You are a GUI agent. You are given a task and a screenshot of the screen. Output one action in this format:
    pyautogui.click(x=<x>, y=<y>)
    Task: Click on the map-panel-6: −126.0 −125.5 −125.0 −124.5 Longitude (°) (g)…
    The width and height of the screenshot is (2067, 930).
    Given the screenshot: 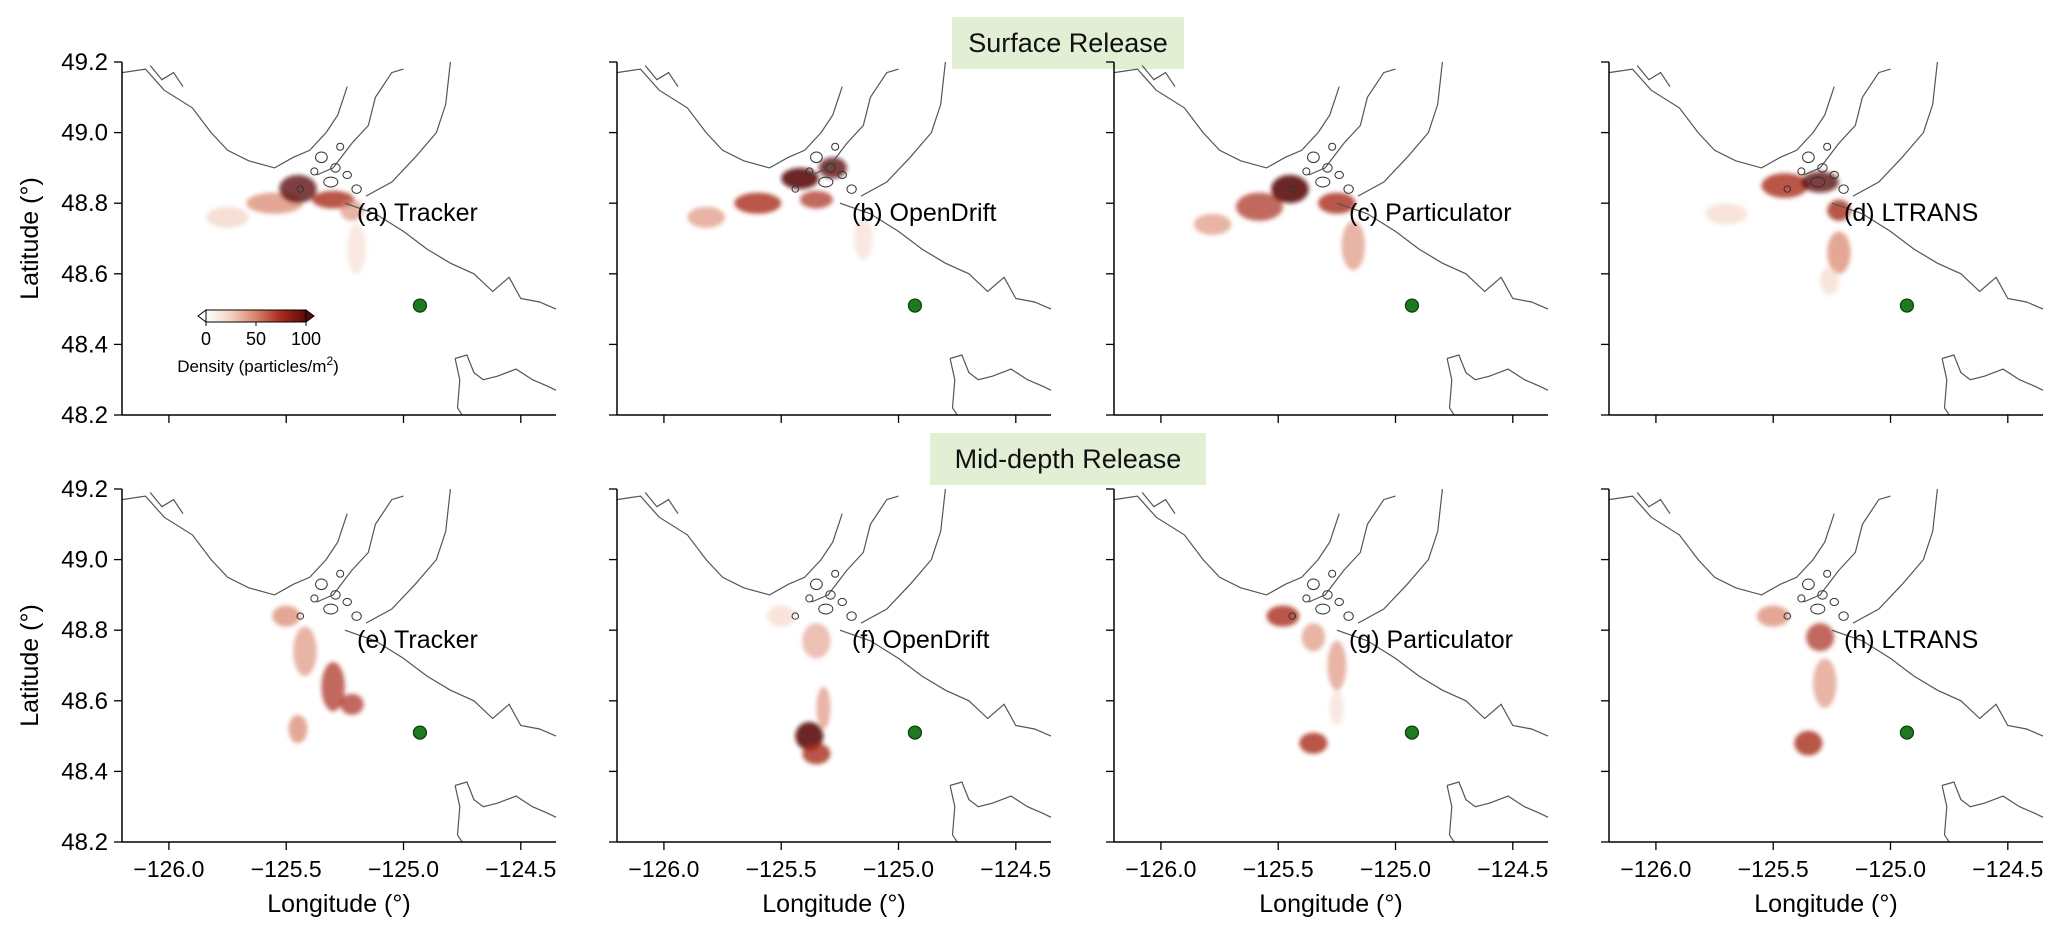 What is the action you would take?
    pyautogui.click(x=1327, y=703)
    